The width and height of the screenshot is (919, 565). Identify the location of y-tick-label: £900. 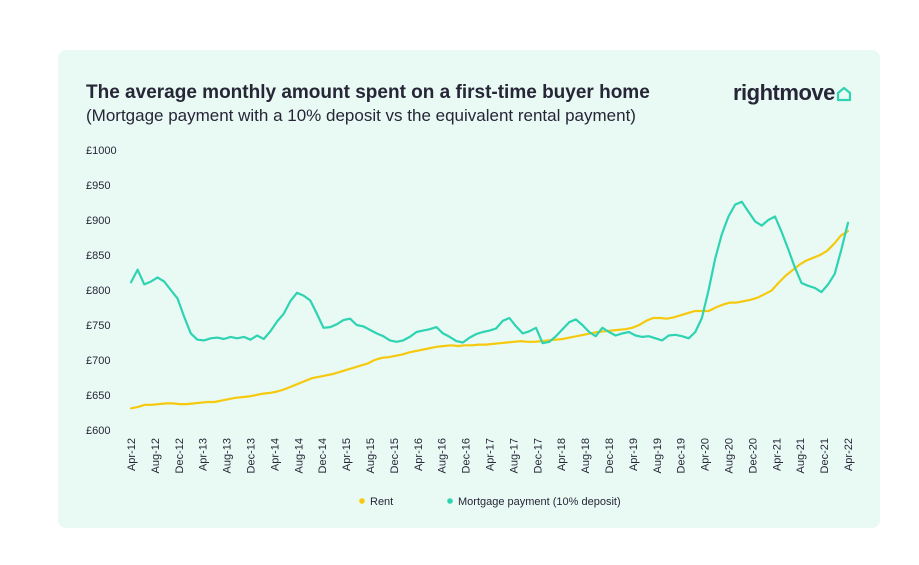
(98, 221).